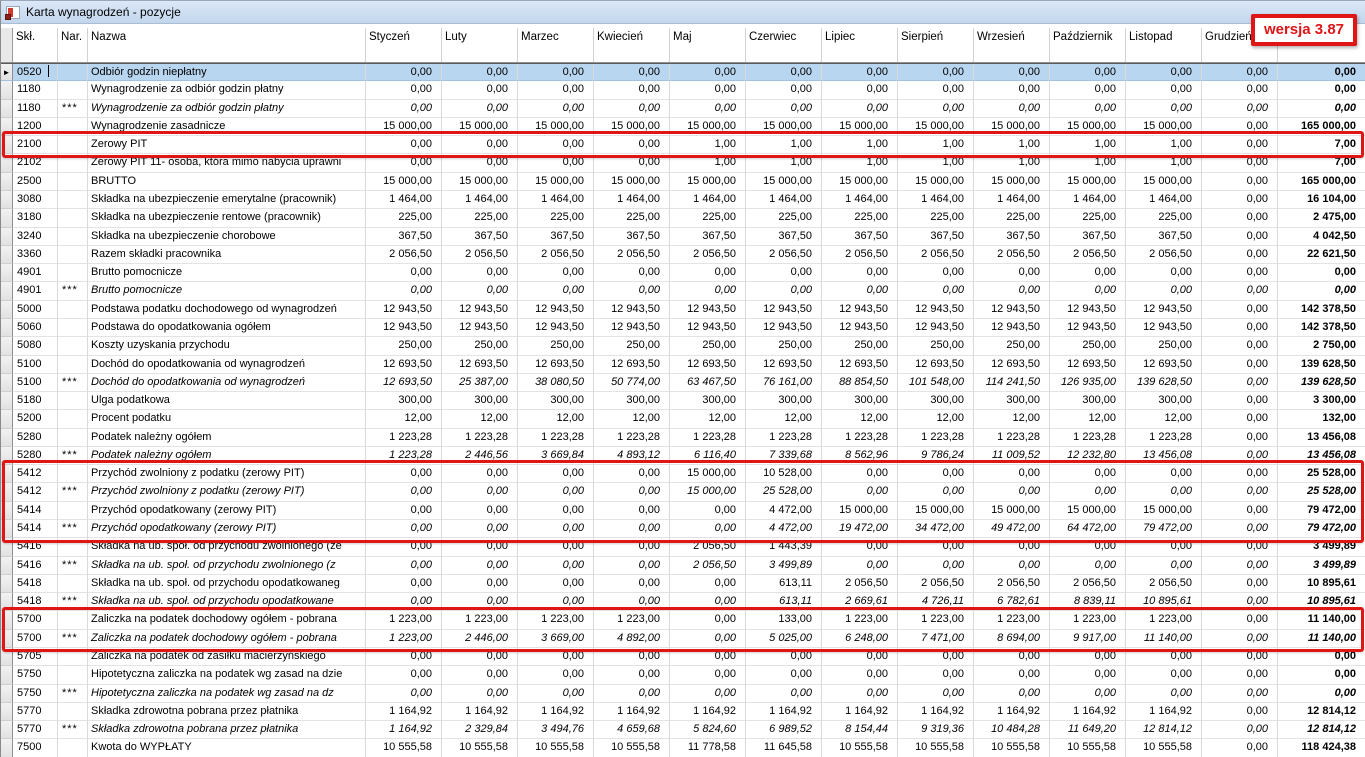 The width and height of the screenshot is (1365, 757). I want to click on cell-code: 1180, so click(35, 108).